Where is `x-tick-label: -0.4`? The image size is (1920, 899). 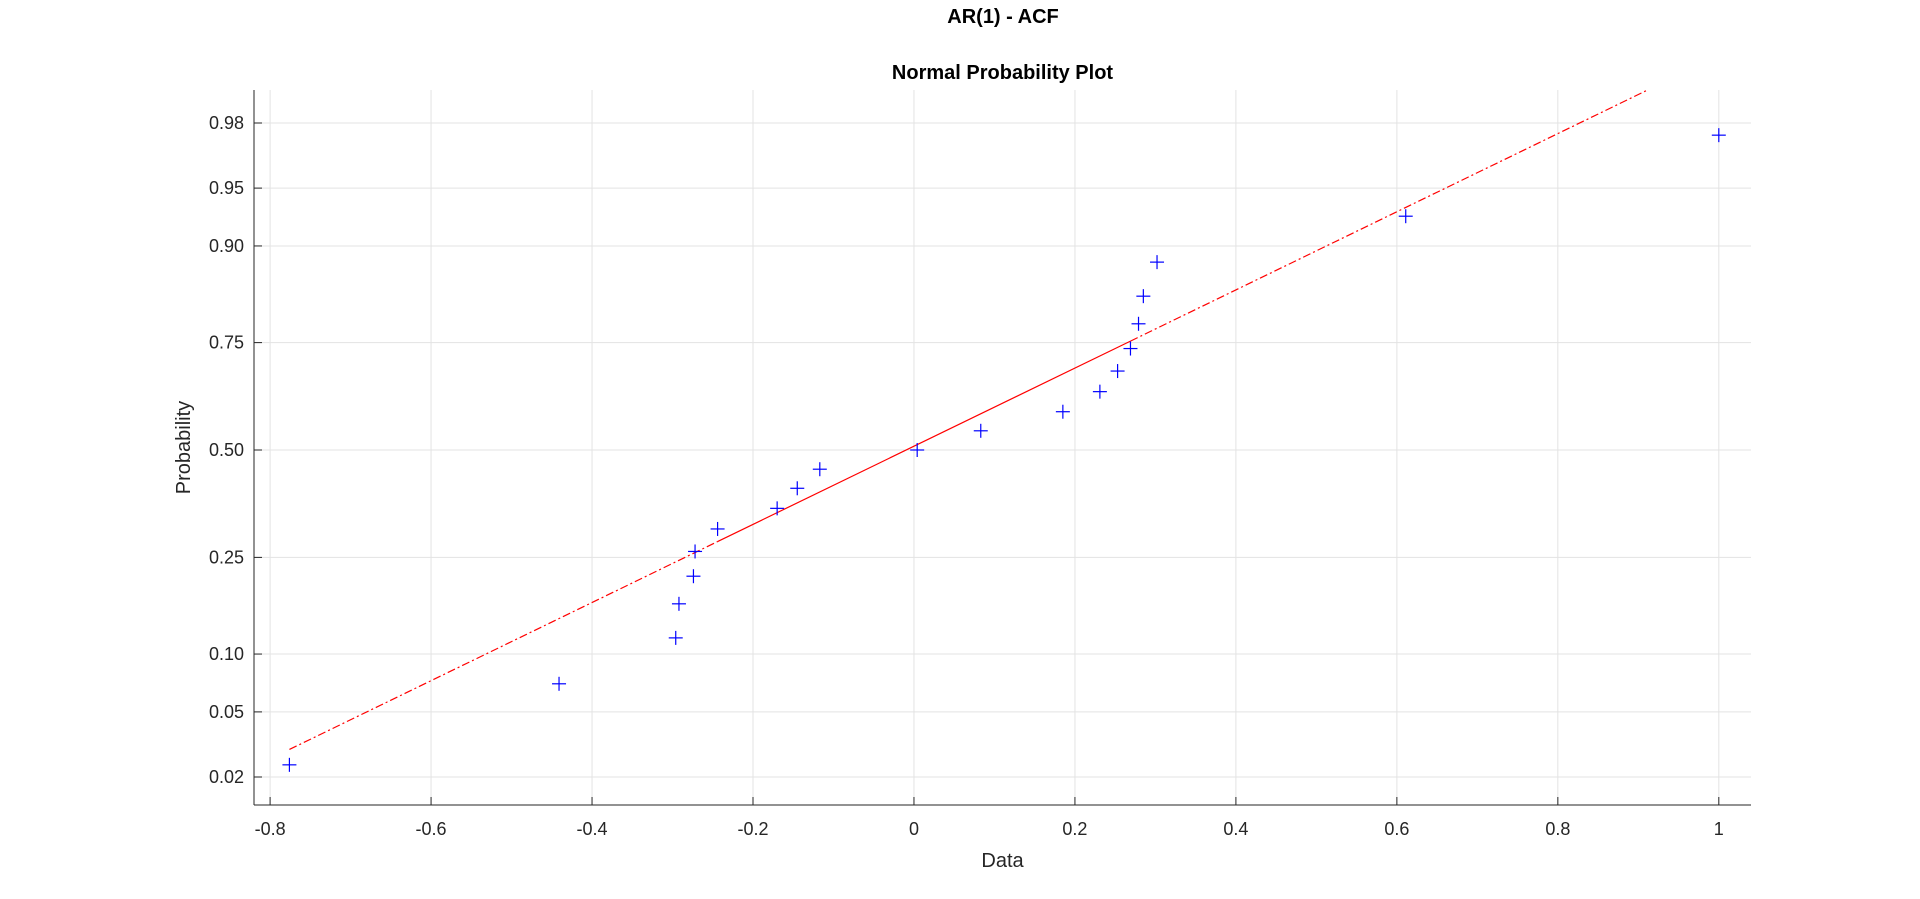
x-tick-label: -0.4 is located at coordinates (592, 829).